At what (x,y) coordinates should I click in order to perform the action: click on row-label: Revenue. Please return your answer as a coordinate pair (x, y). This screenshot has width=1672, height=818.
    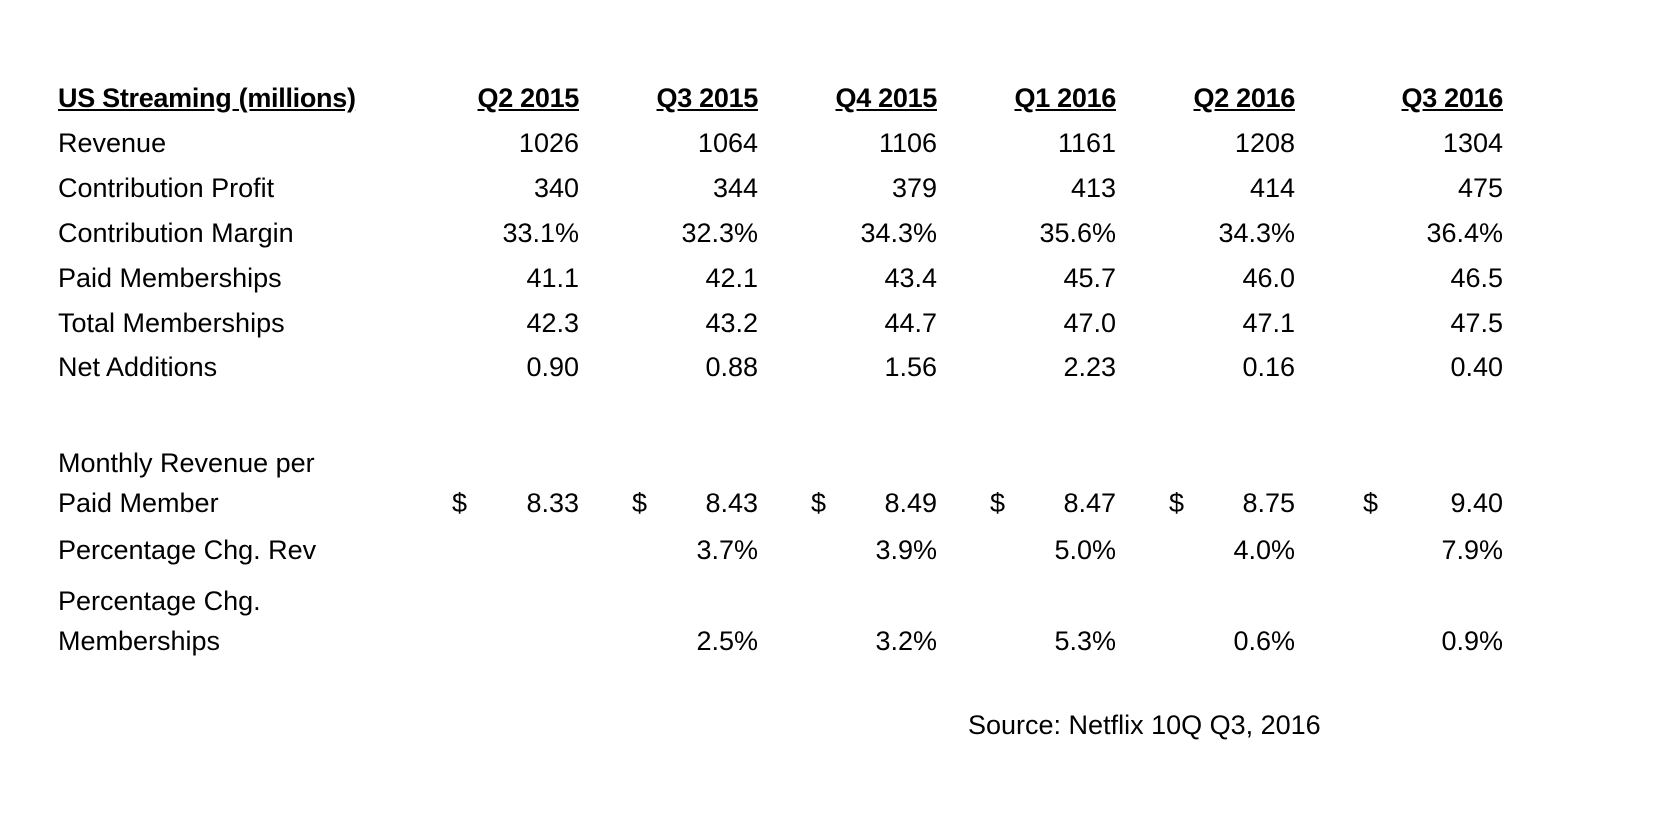
    Looking at the image, I should click on (112, 143).